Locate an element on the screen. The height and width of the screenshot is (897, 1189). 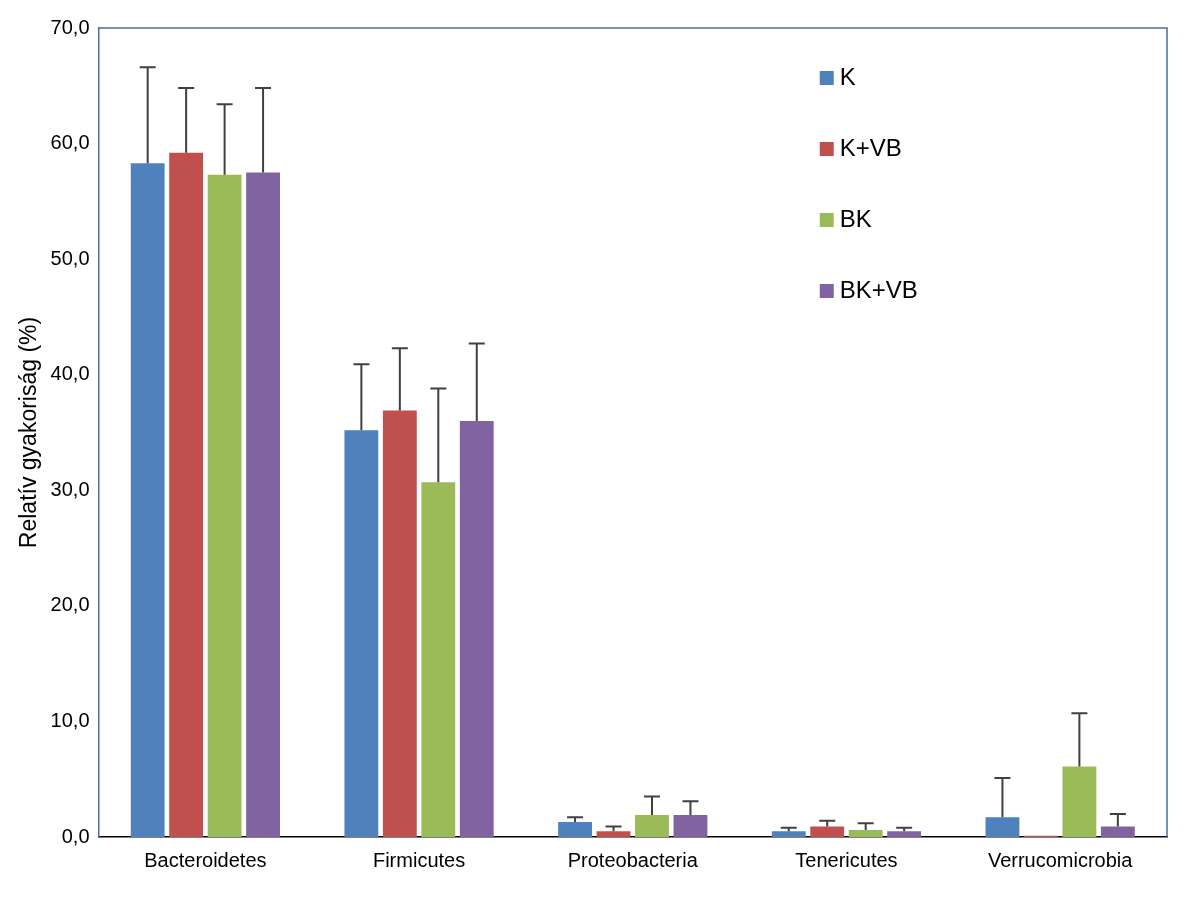
y-tick-label: 40,0 is located at coordinates (70, 373).